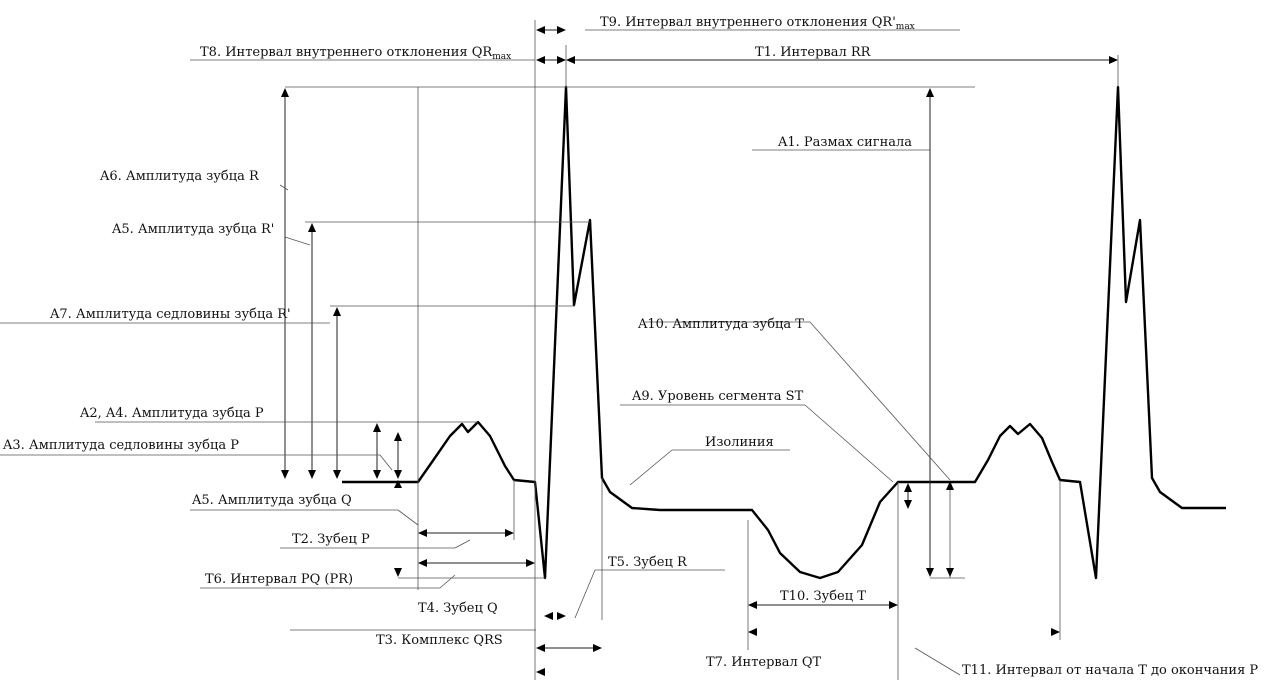 The image size is (1266, 680). Describe the element at coordinates (279, 579) in the screenshot. I see `label-t6: T6. Интервал PQ (PR)` at that location.